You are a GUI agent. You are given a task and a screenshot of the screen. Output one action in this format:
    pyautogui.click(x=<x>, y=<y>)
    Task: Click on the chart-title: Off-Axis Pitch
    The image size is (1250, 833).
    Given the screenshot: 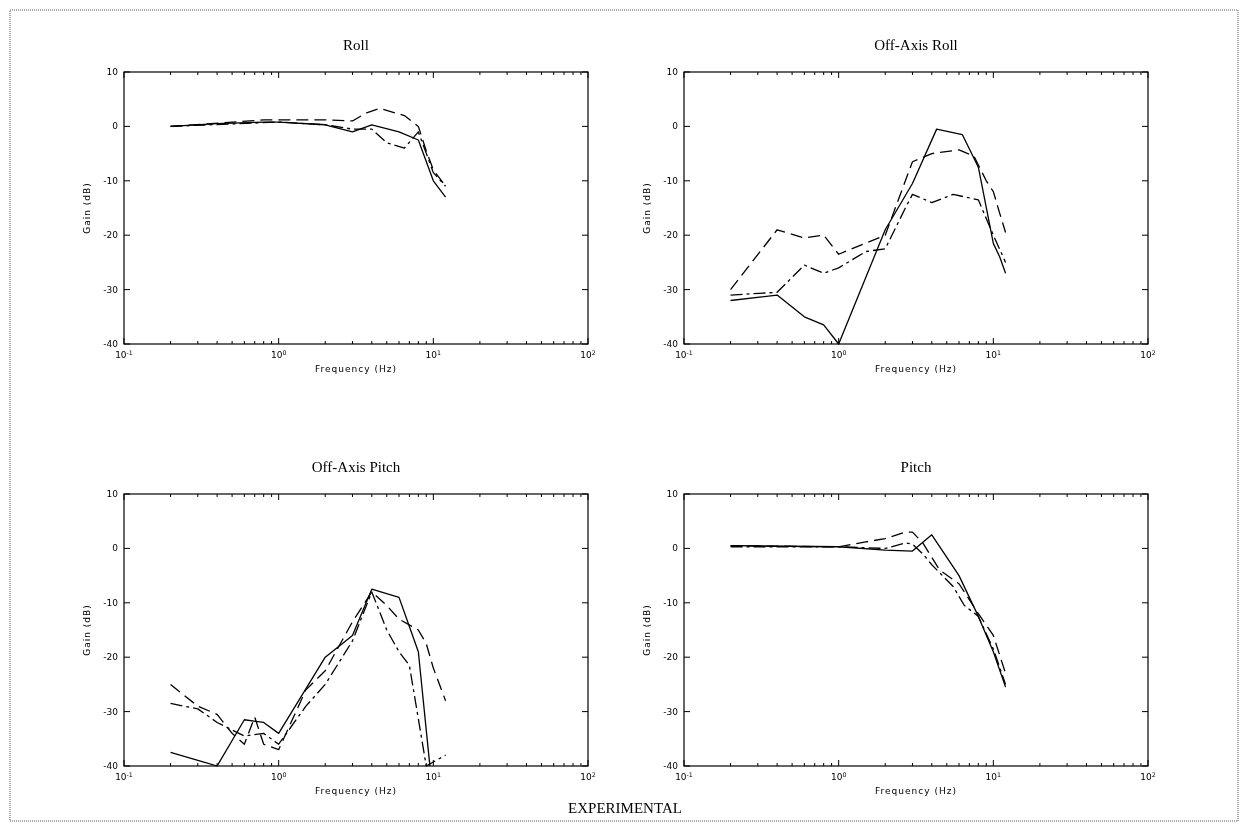 What is the action you would take?
    pyautogui.click(x=356, y=467)
    